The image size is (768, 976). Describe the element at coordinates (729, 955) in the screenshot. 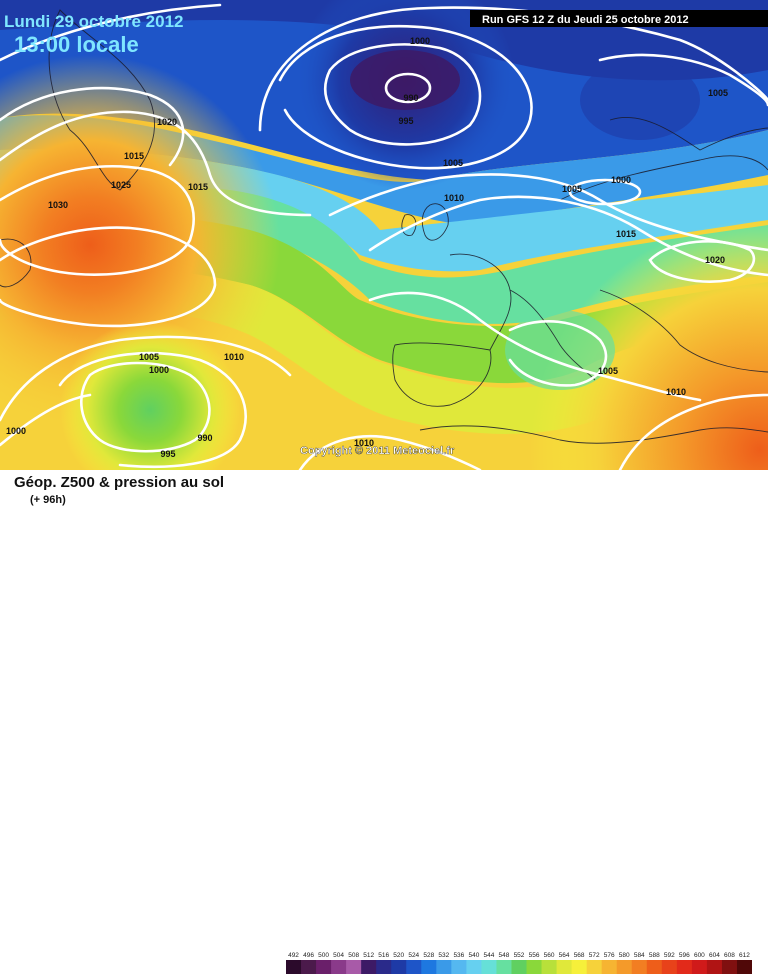

I see `legend-label: 608` at that location.